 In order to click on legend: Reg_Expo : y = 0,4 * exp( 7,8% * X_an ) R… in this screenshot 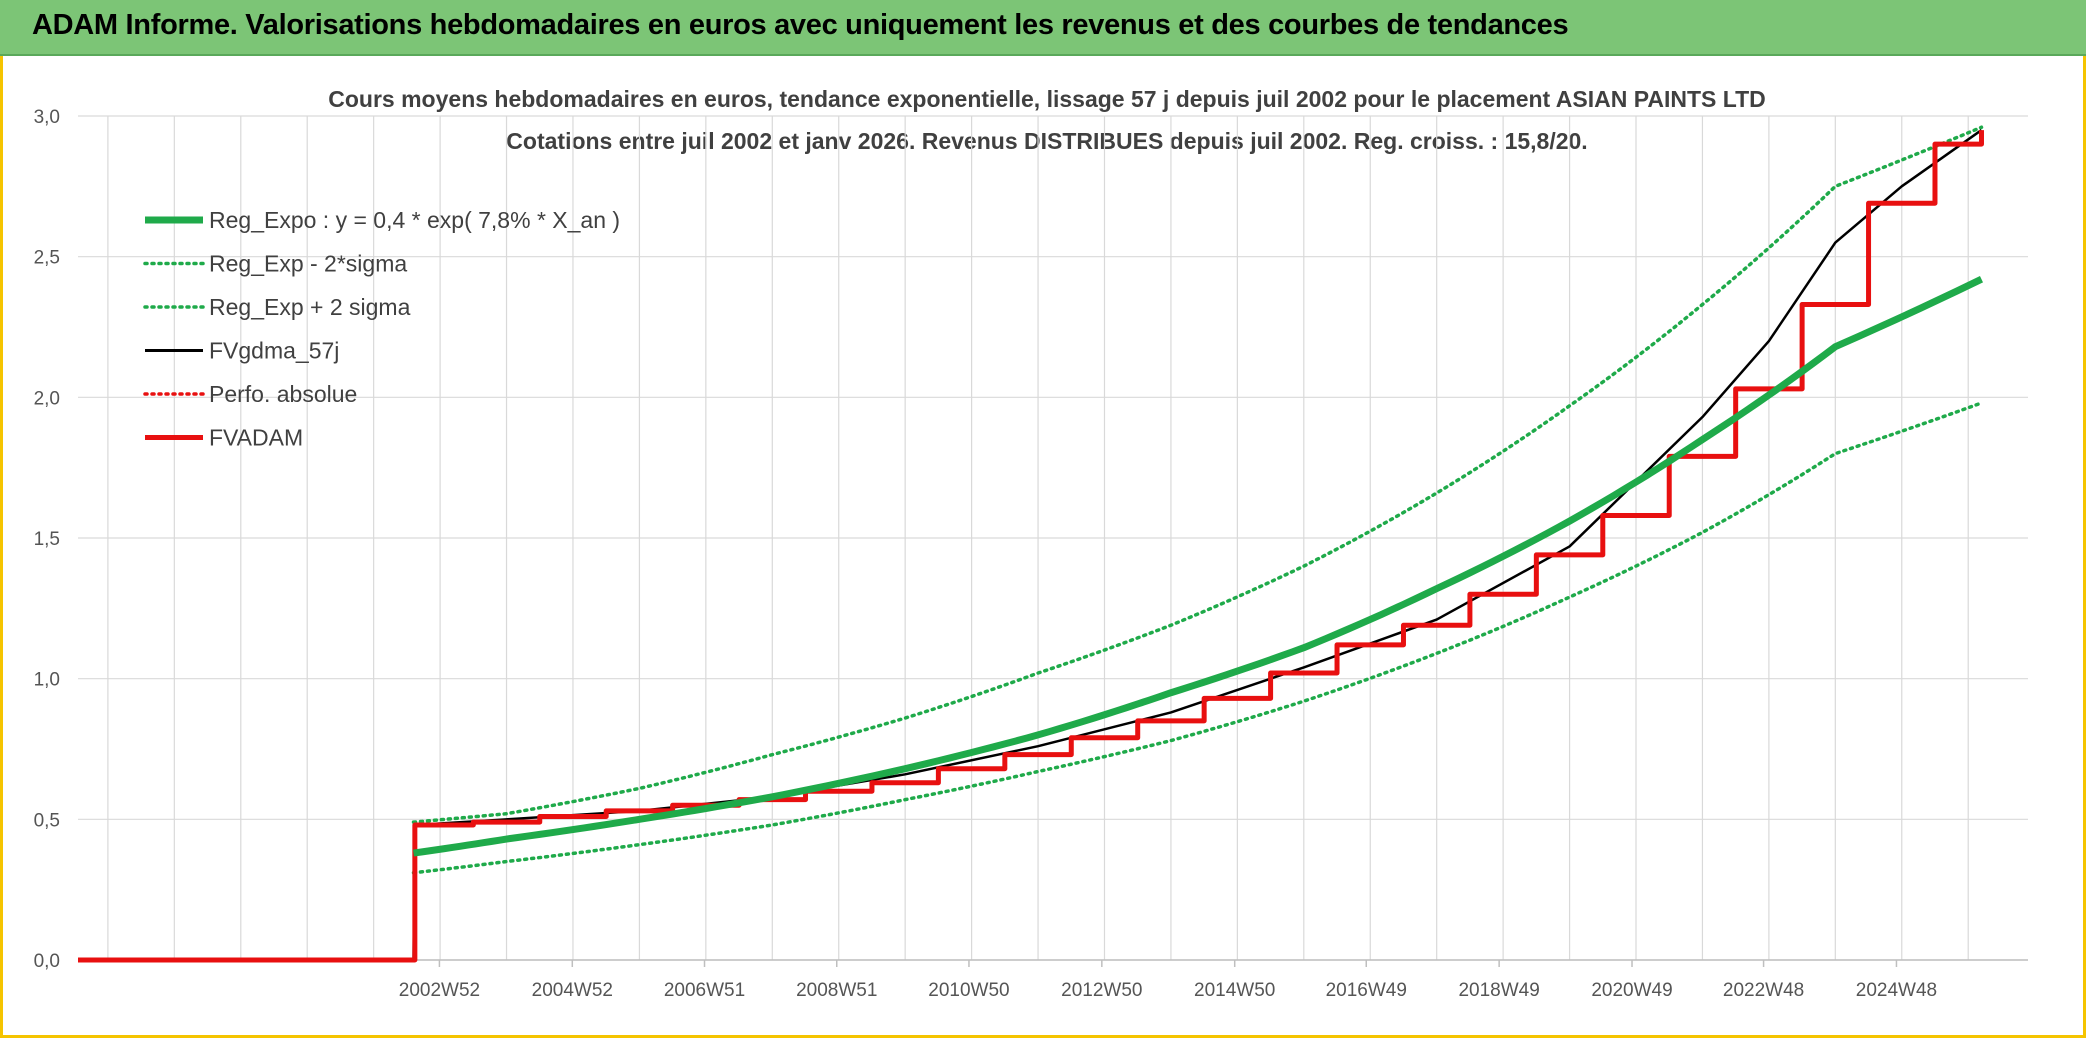, I will do `click(381, 329)`.